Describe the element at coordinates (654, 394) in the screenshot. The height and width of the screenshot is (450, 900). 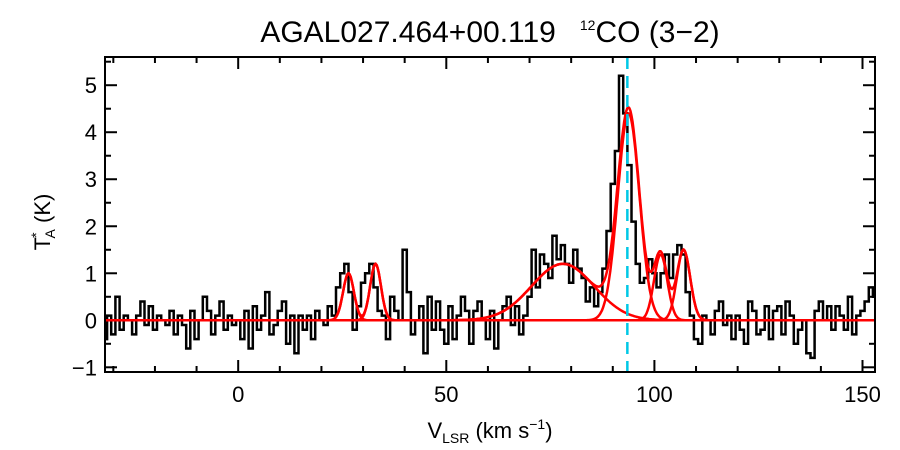
I see `x-tick-label: 100` at that location.